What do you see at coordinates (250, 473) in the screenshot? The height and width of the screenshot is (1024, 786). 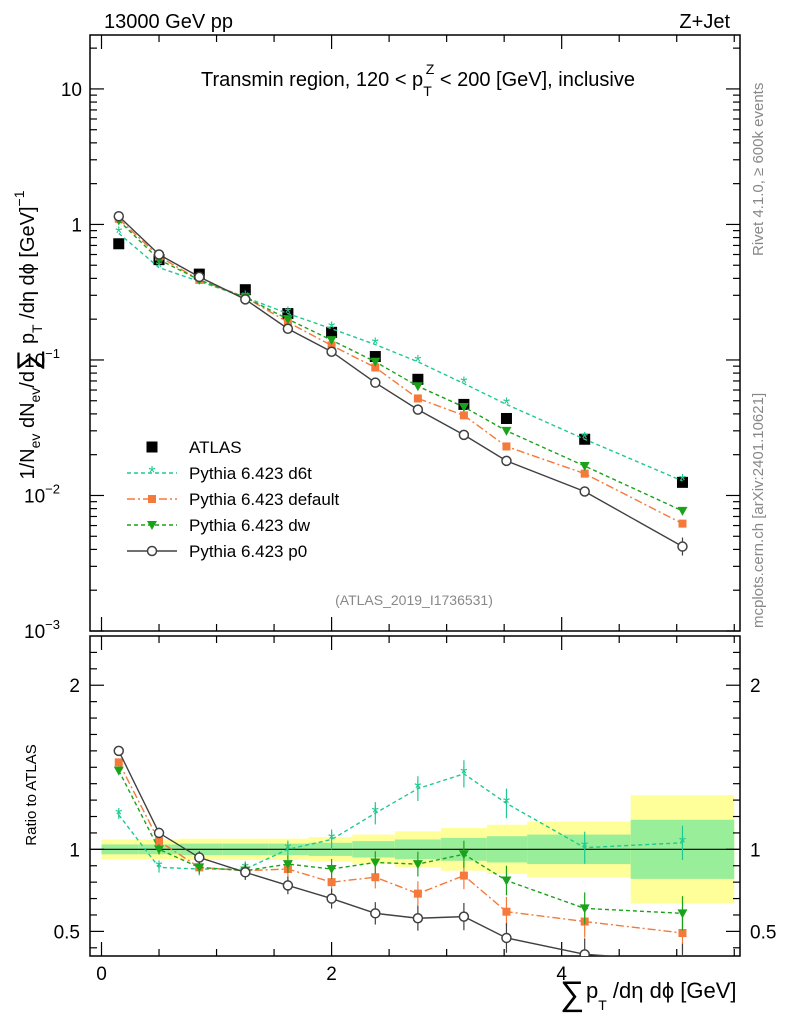 I see `legend-label: Pythia 6.423 d6t` at bounding box center [250, 473].